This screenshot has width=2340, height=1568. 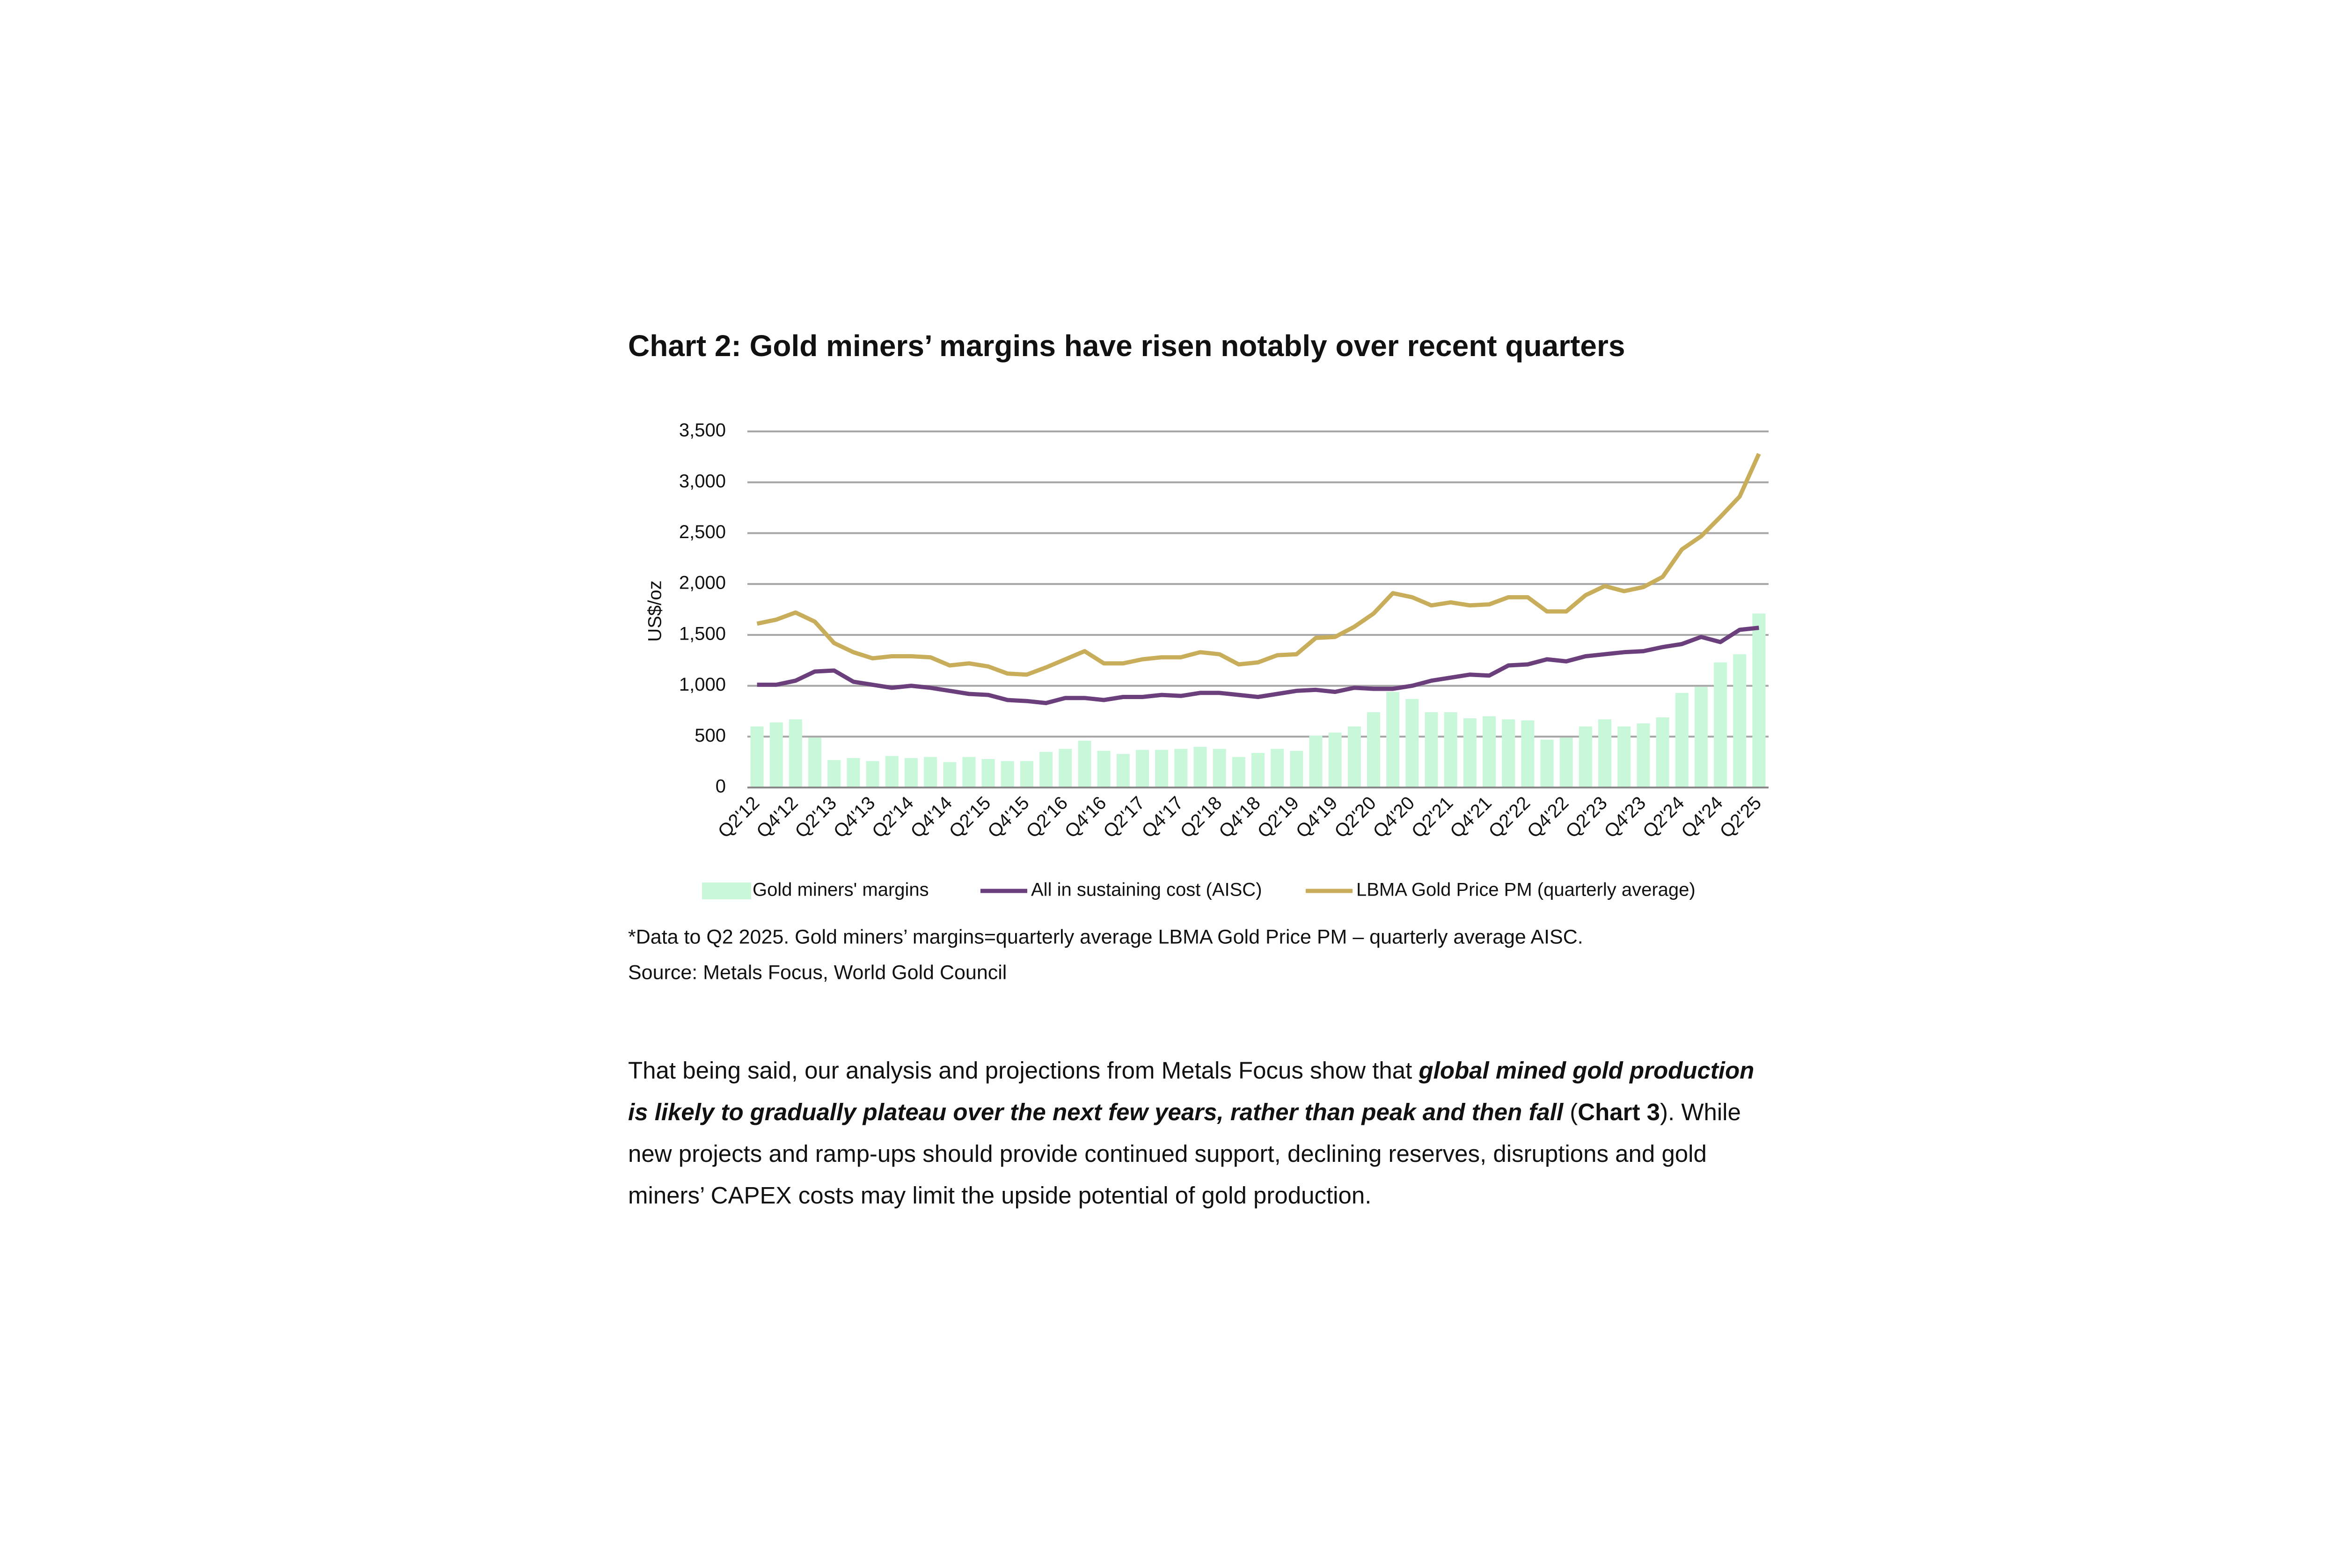 I want to click on y-tick-label: 1,500, so click(x=702, y=633).